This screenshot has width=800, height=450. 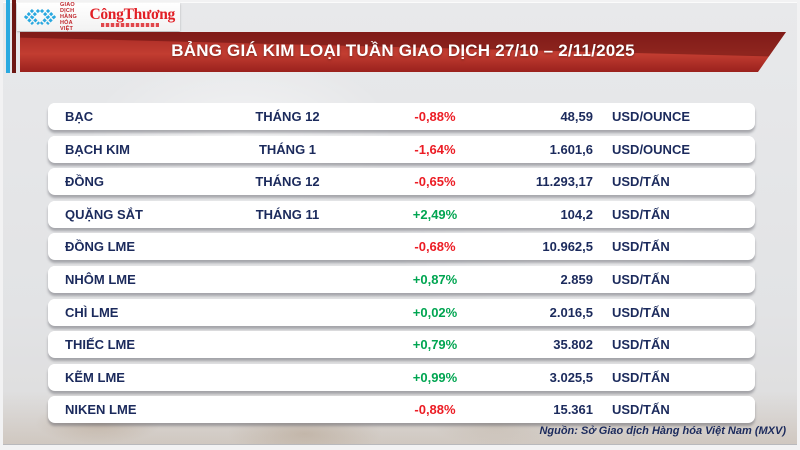 What do you see at coordinates (567, 247) in the screenshot?
I see `price-value: 10.962,5` at bounding box center [567, 247].